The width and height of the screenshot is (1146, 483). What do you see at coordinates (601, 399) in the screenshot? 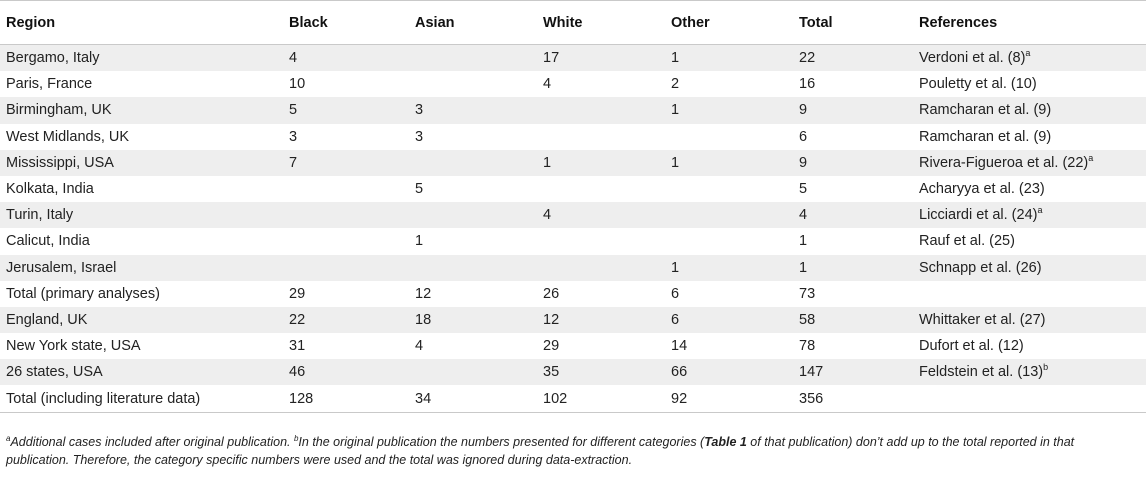
I see `cell-white: 102` at bounding box center [601, 399].